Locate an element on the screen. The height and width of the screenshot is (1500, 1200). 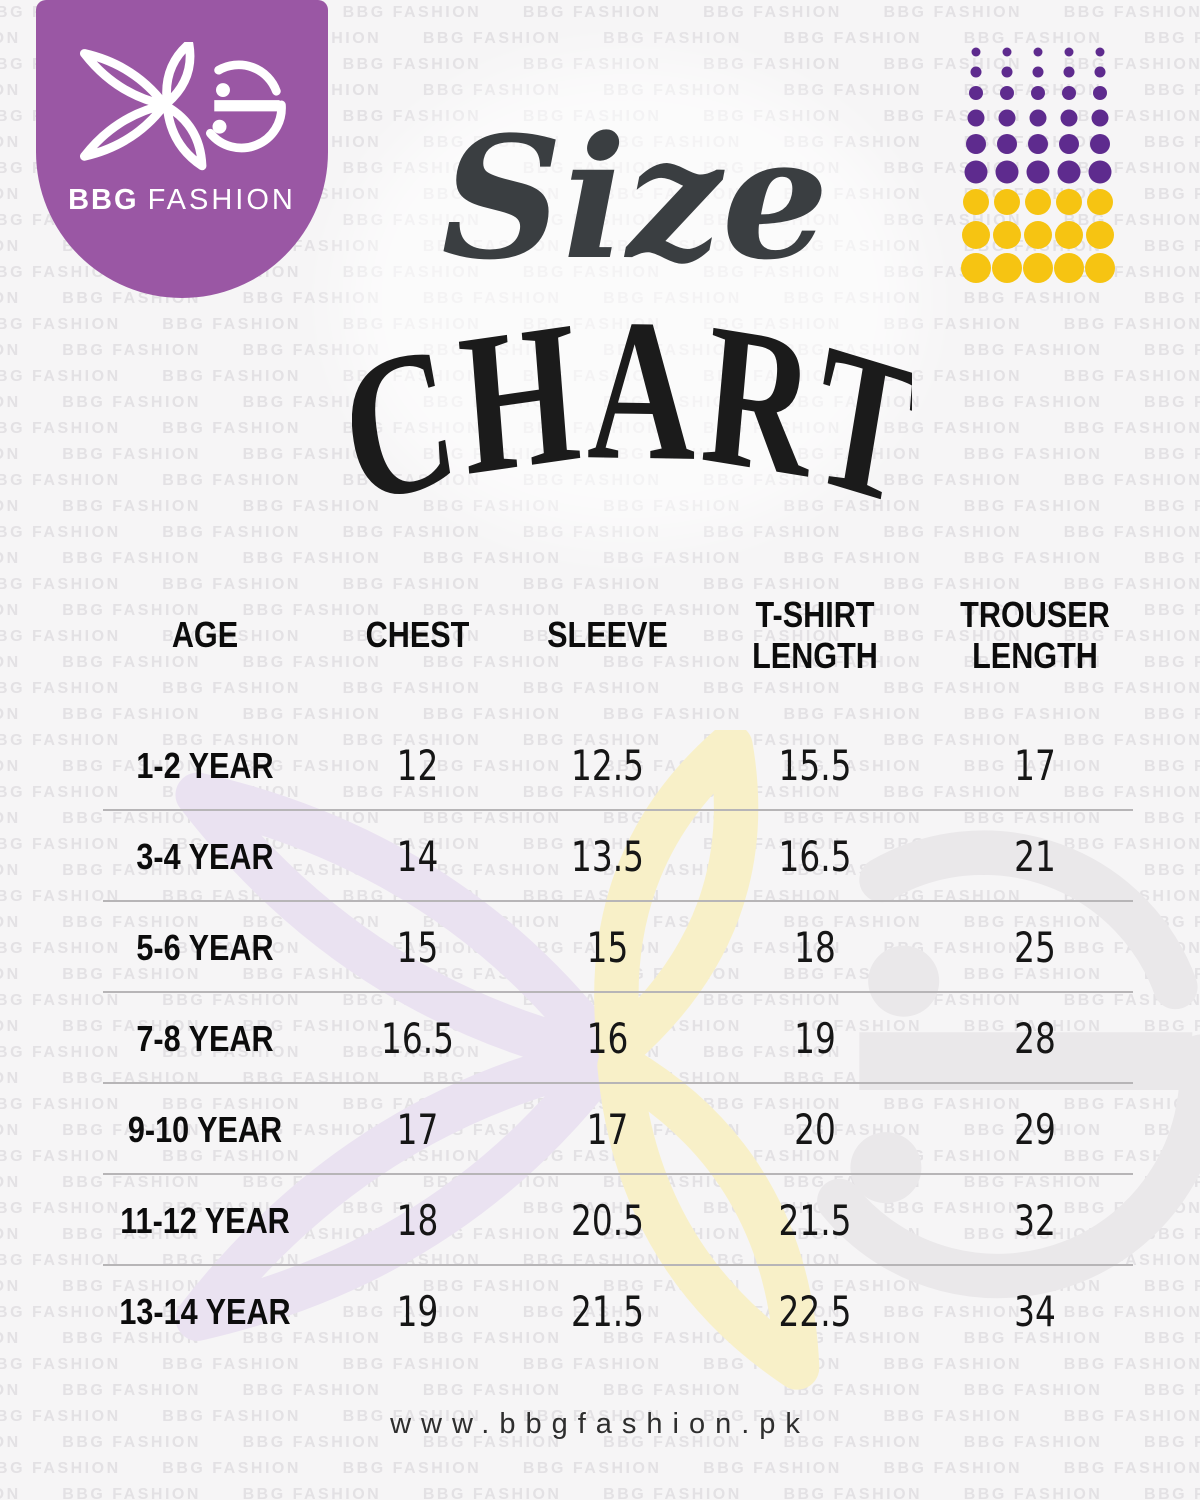
table-row: 7-8 YEAR 16.5 16 19 28 is located at coordinates (615, 1038).